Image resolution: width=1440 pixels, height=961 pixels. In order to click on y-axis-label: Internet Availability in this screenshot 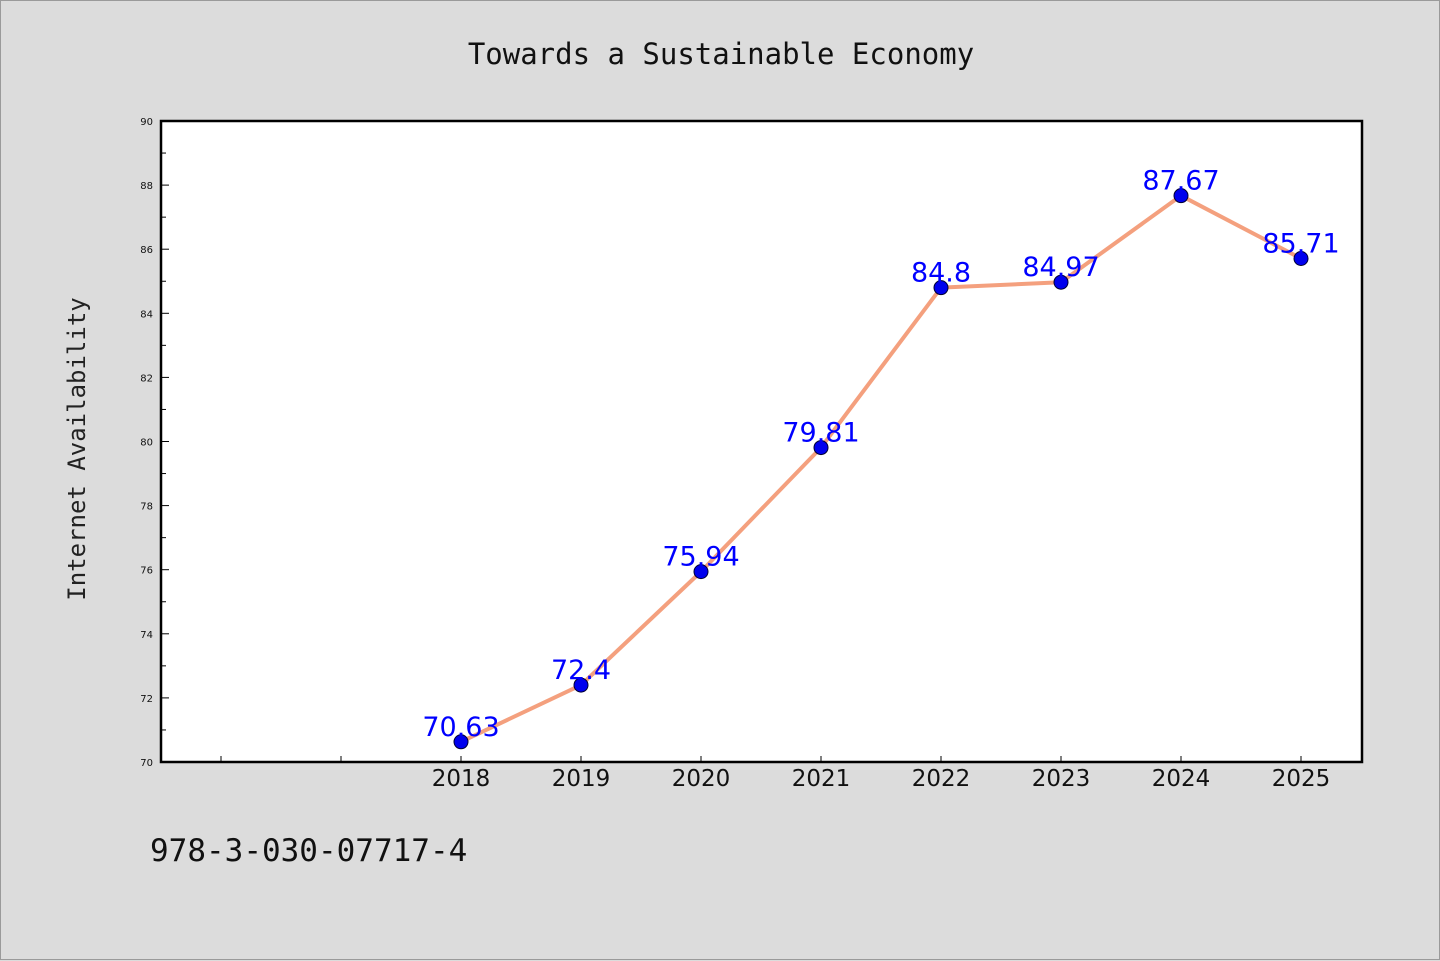, I will do `click(77, 448)`.